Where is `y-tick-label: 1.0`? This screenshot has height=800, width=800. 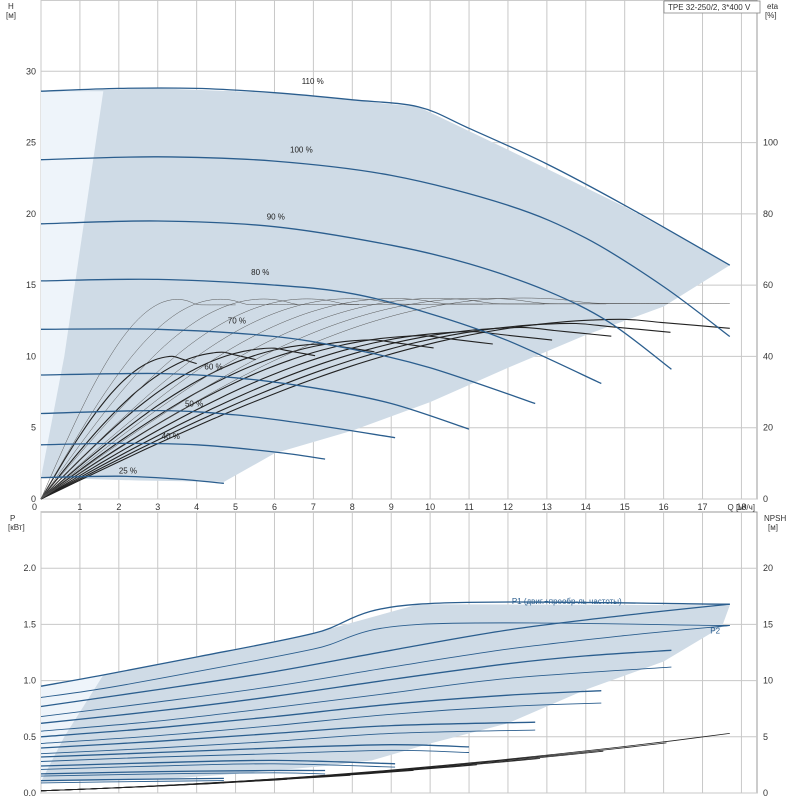
y-tick-label: 1.0 is located at coordinates (29, 681).